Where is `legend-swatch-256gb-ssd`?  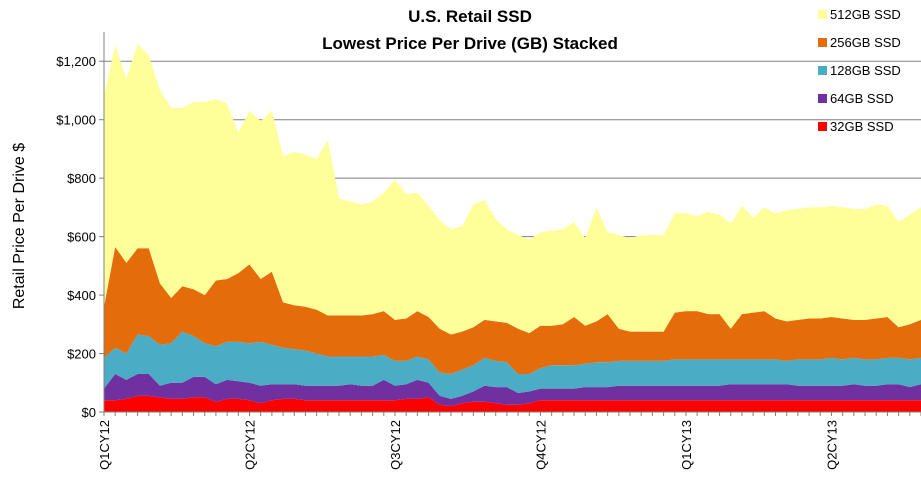
legend-swatch-256gb-ssd is located at coordinates (822, 42).